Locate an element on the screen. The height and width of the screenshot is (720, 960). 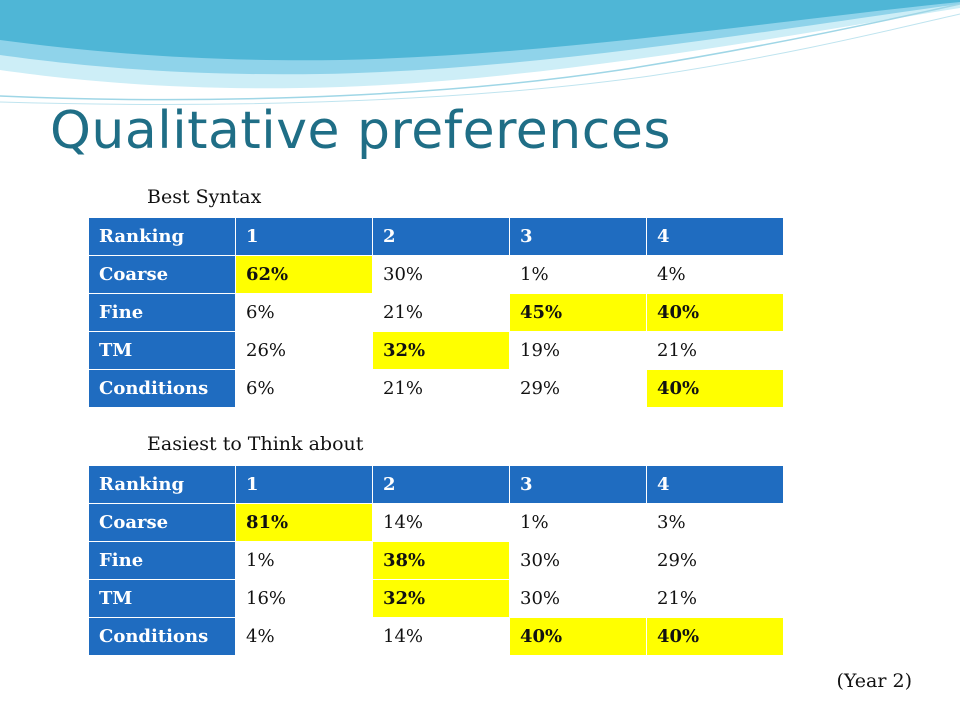
header-swoosh-decoration is located at coordinates (480, 52).